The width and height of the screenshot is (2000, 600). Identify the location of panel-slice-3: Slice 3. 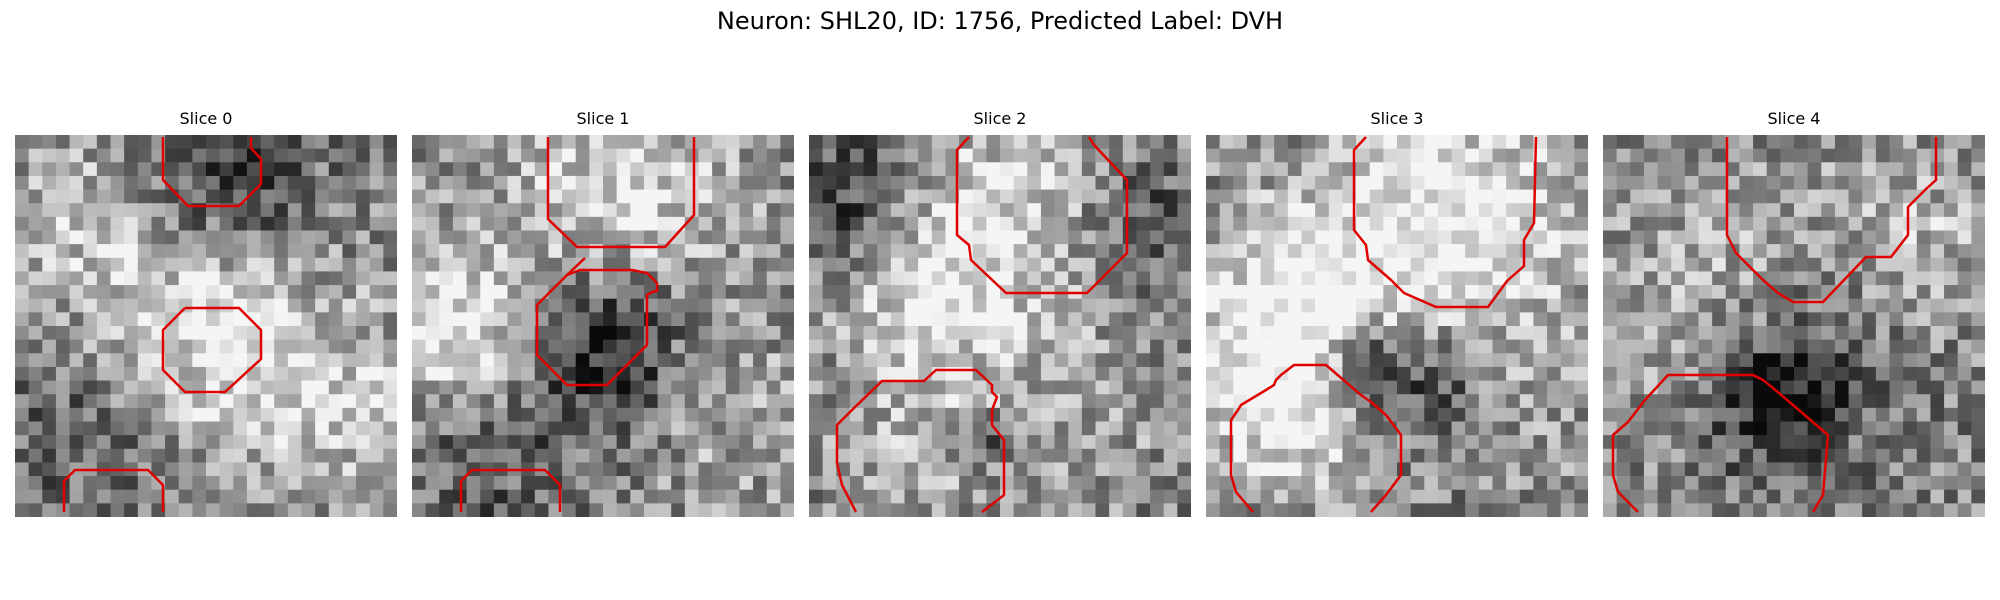
(1397, 313).